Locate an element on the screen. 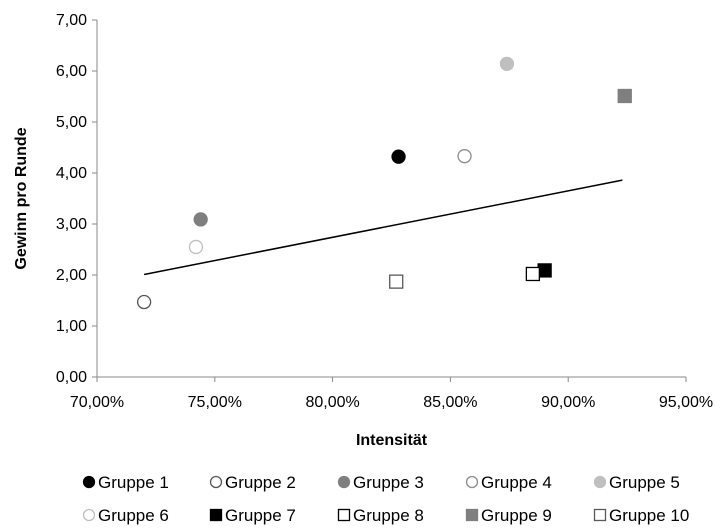  legend-label: Gruppe 10 is located at coordinates (649, 515).